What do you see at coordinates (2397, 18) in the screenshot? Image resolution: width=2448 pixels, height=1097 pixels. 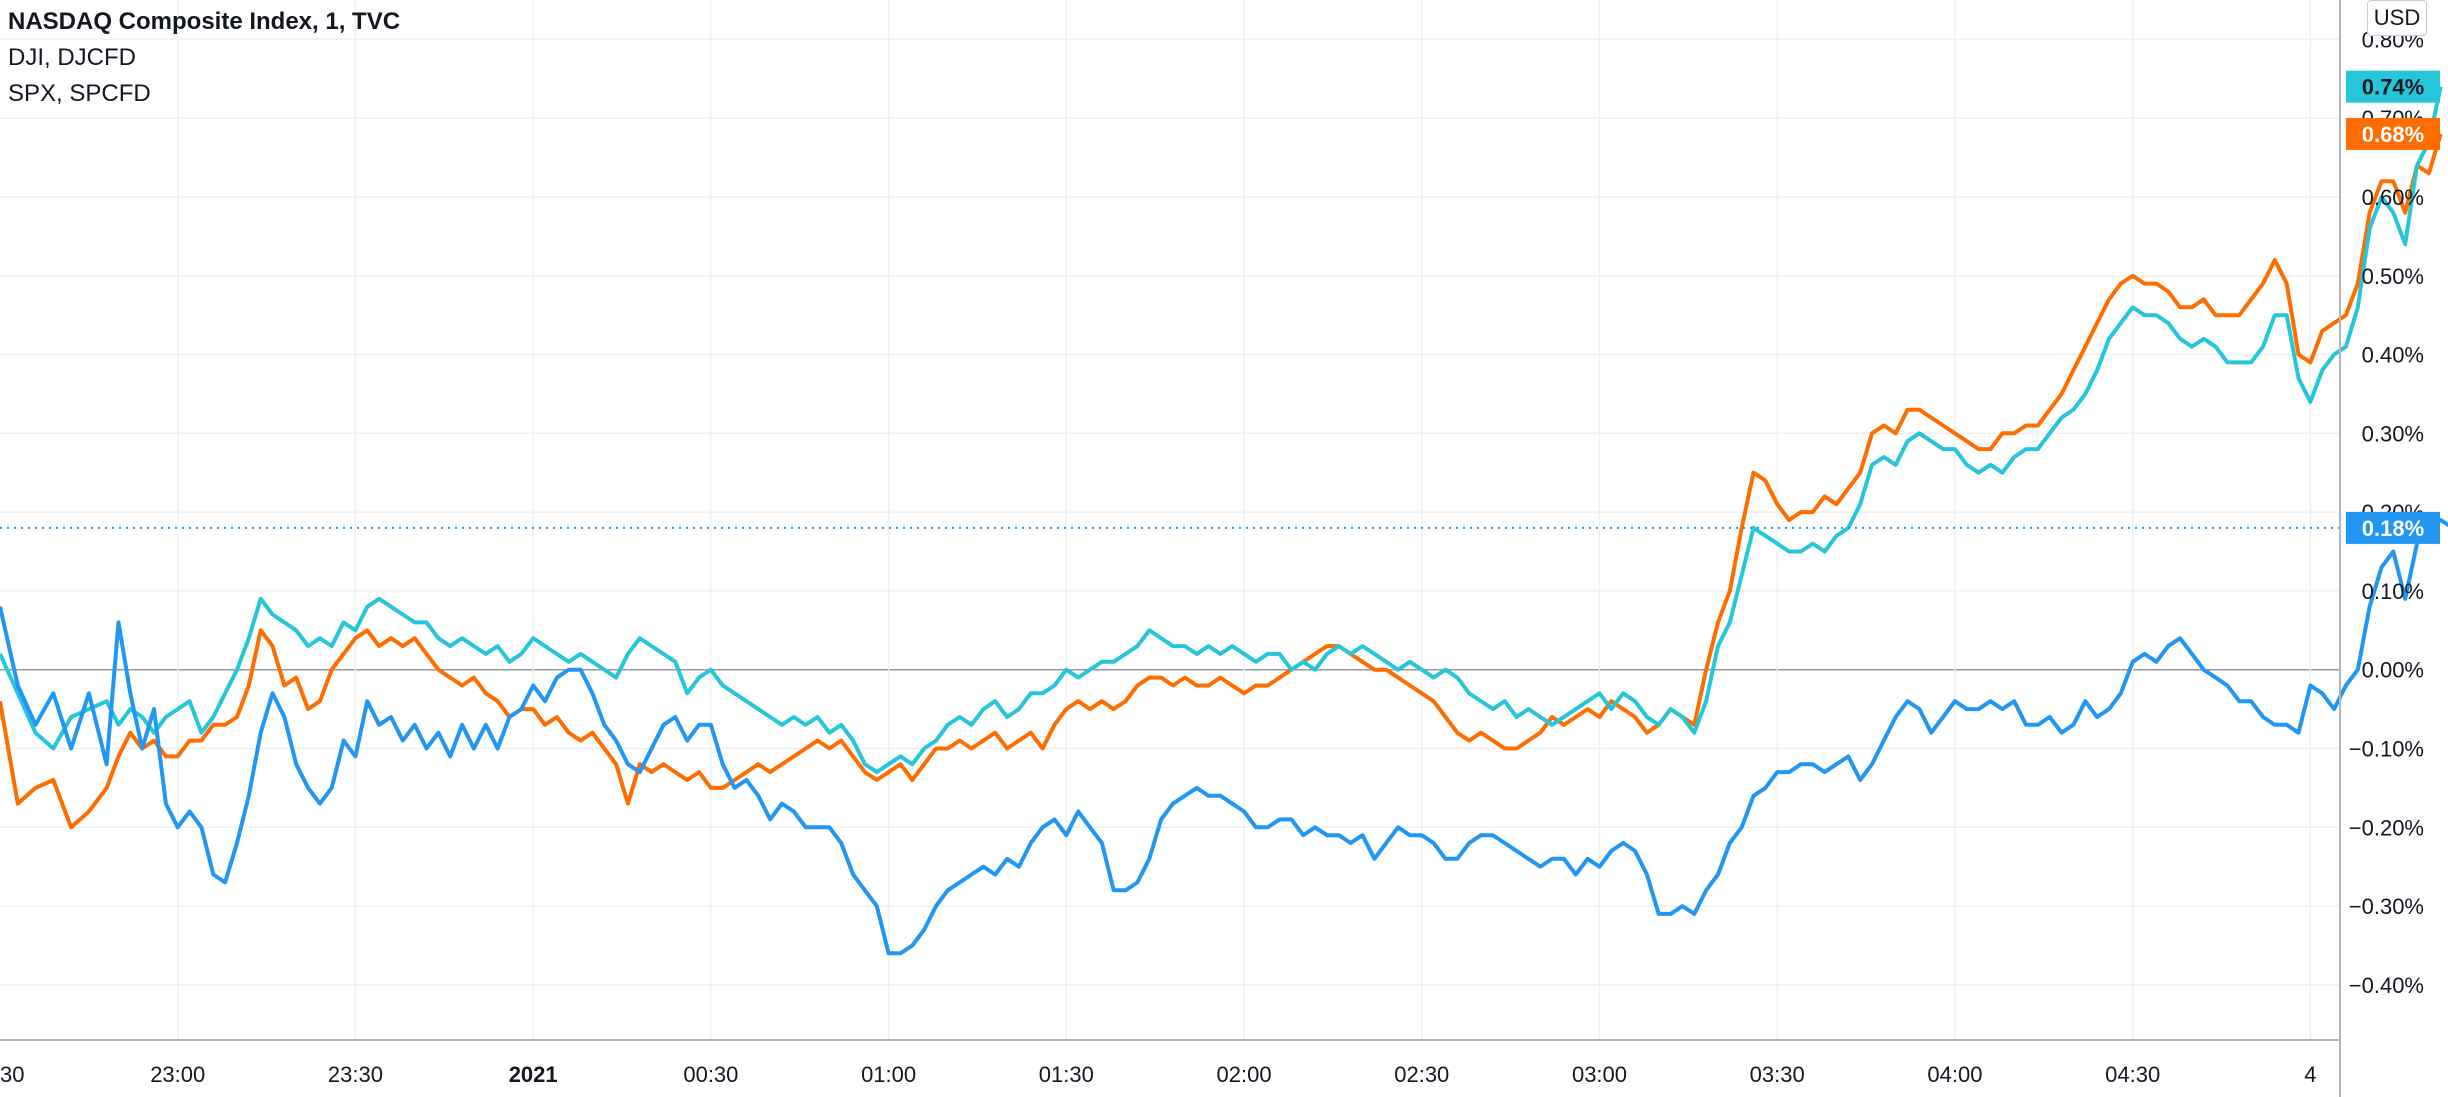 I see `currency-button: USD` at bounding box center [2397, 18].